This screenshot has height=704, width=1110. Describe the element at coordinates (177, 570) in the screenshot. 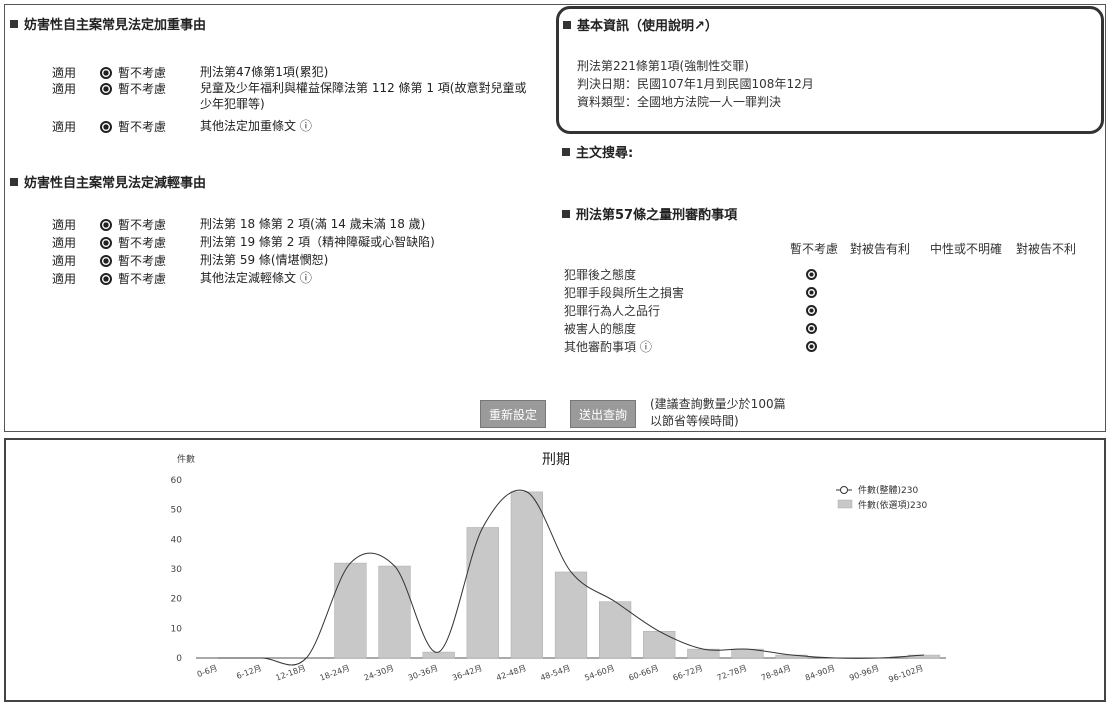

I see `y-tick-label: 30` at that location.